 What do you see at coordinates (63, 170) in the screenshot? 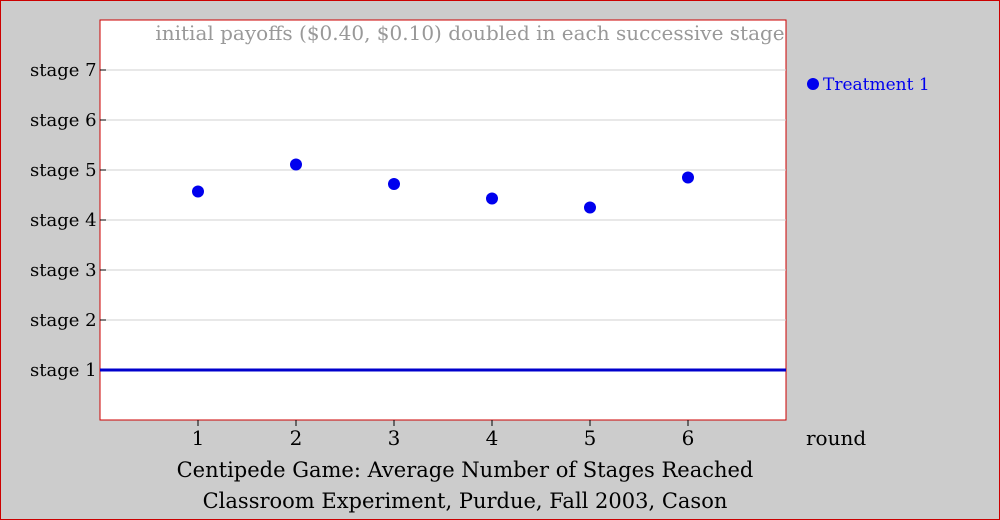
I see `y-tick-label: stage 5` at bounding box center [63, 170].